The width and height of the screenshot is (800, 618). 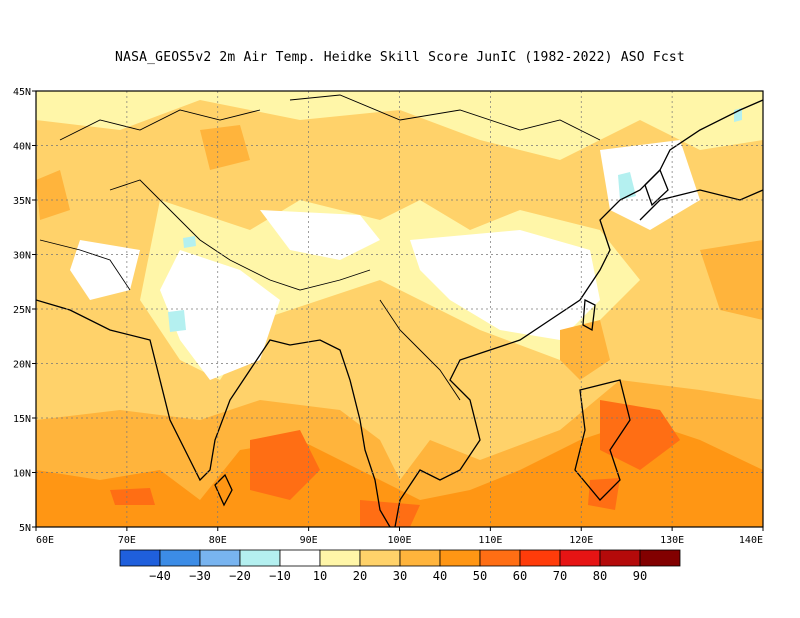 What do you see at coordinates (160, 576) in the screenshot?
I see `colorbar-label: −40` at bounding box center [160, 576].